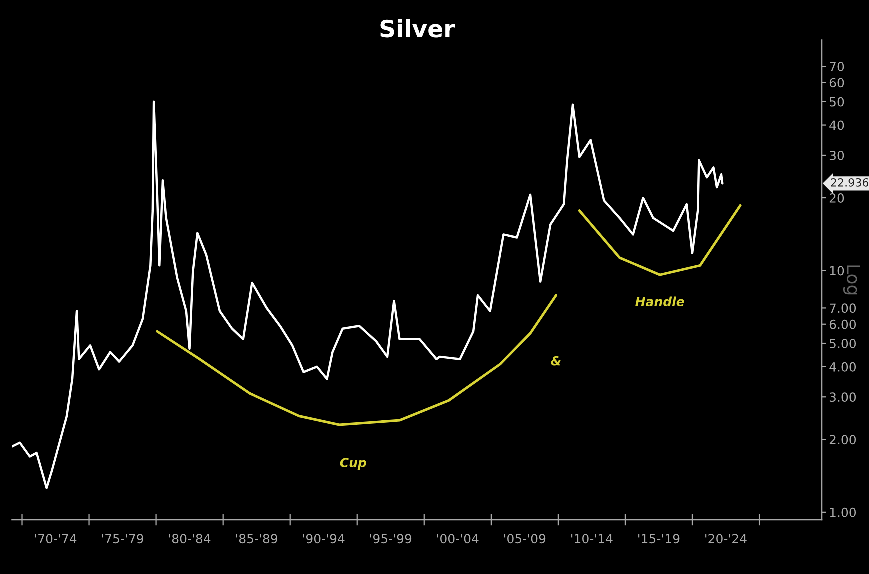 This screenshot has height=574, width=869. What do you see at coordinates (843, 367) in the screenshot?
I see `y-tick-label: 4.00` at bounding box center [843, 367].